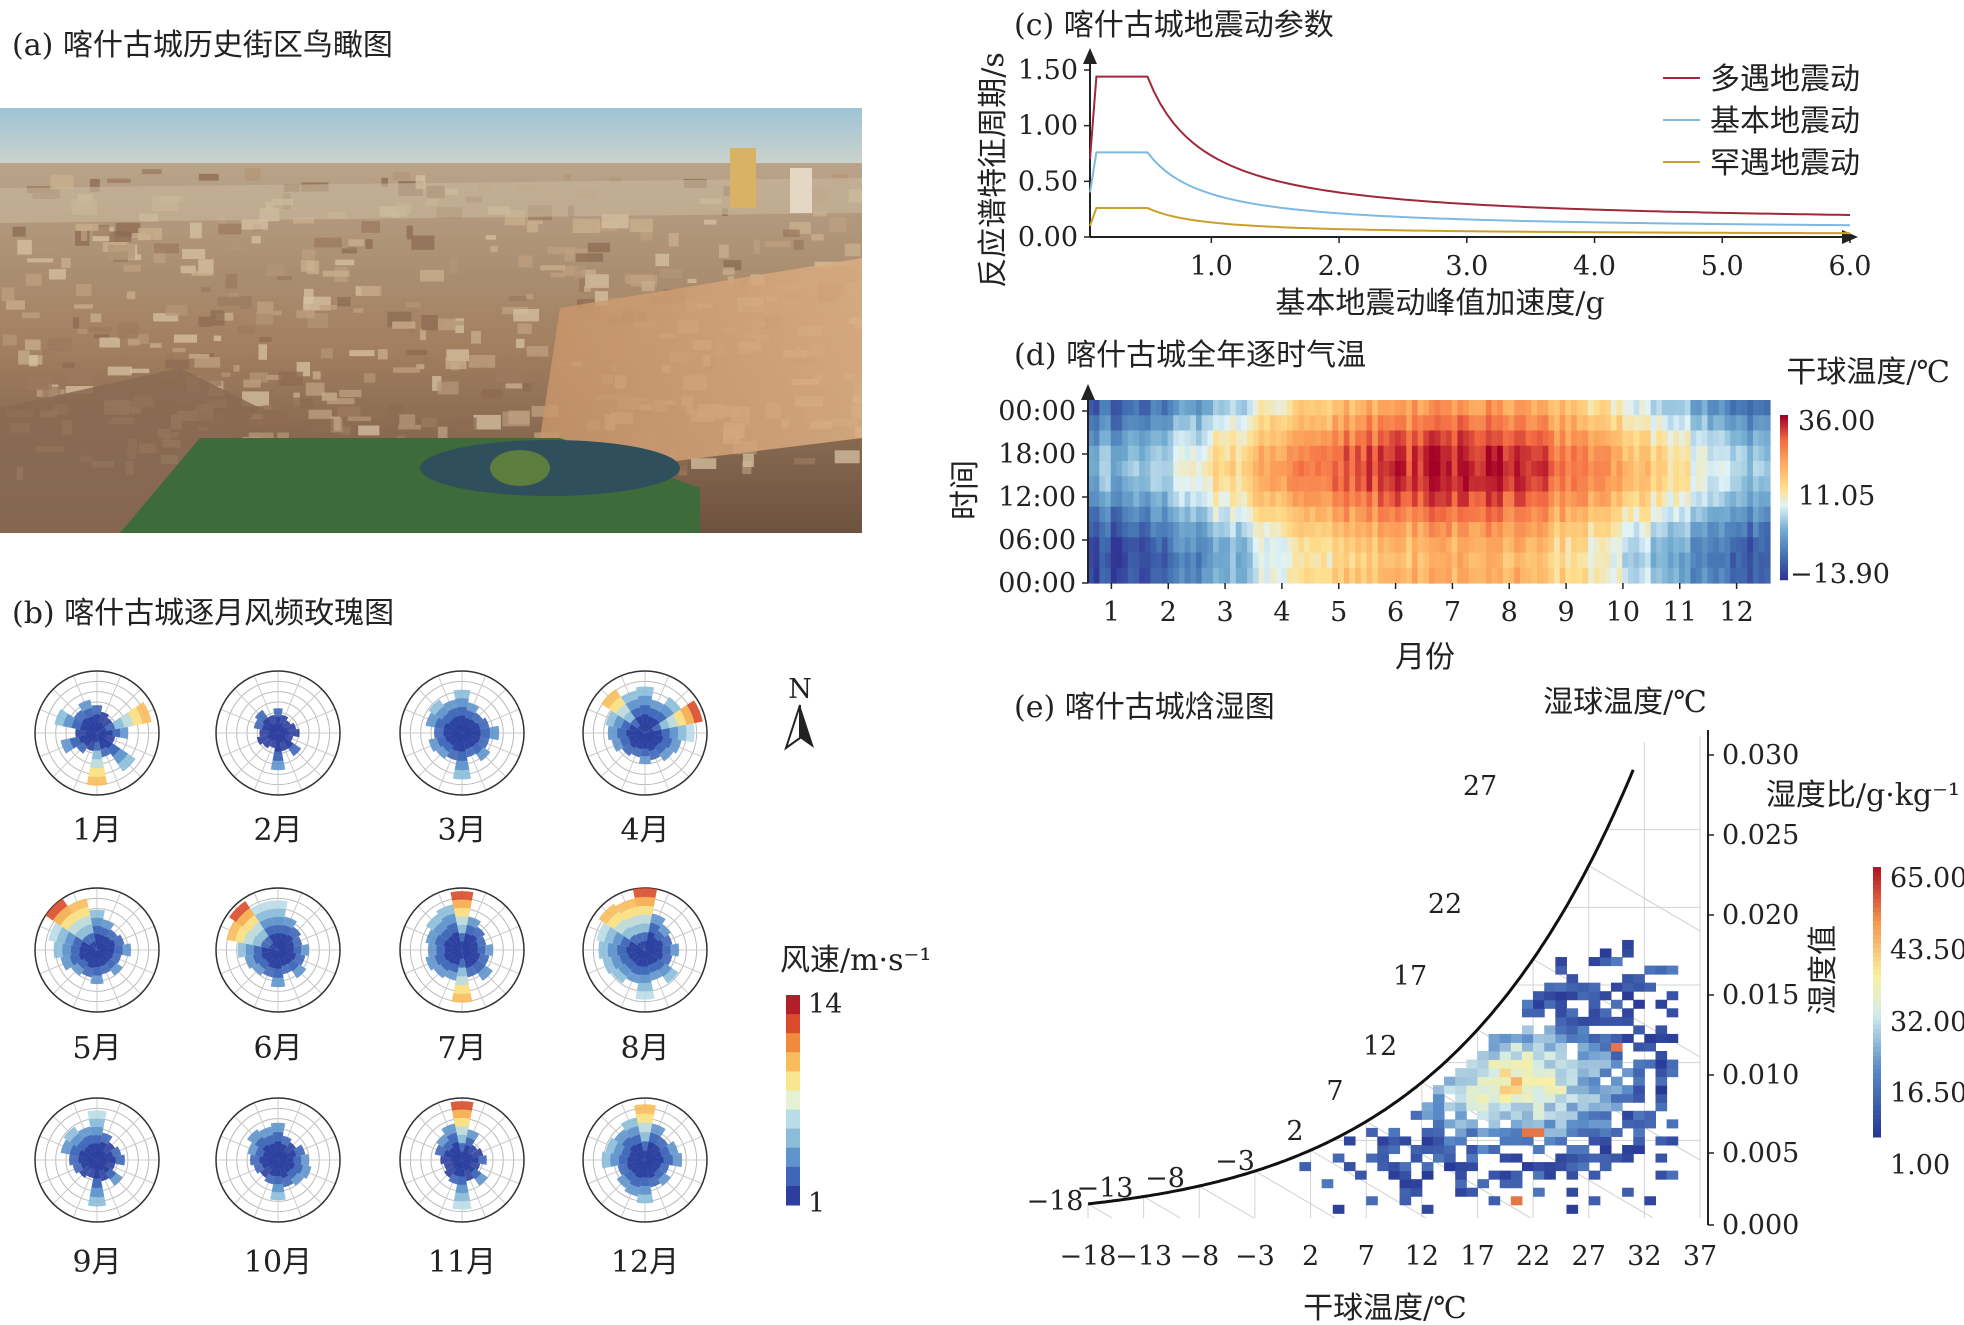 The image size is (1964, 1325). I want to click on heatmap-colorbar-segment, so click(1784, 557).